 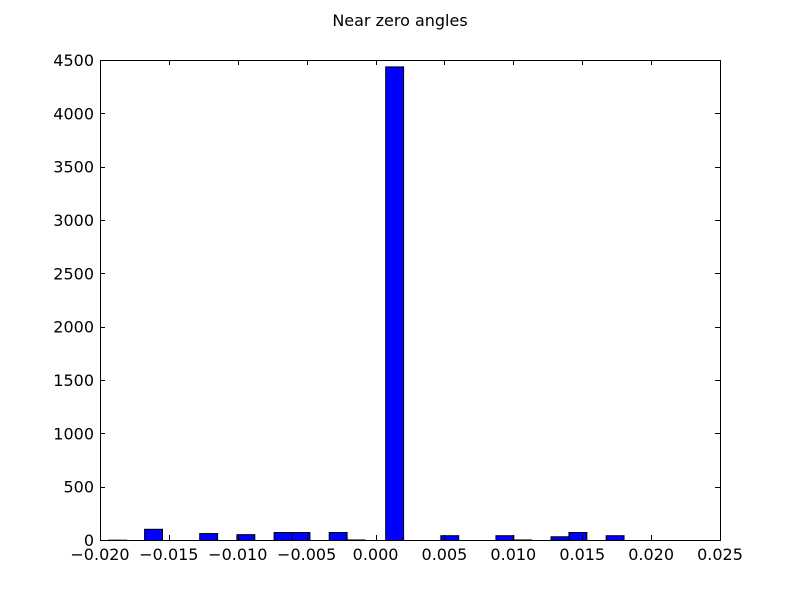 I want to click on y-tick-labels: 0 500 1000 1500 2000 2500 3000 3500 4000 4500, so click(x=73, y=300).